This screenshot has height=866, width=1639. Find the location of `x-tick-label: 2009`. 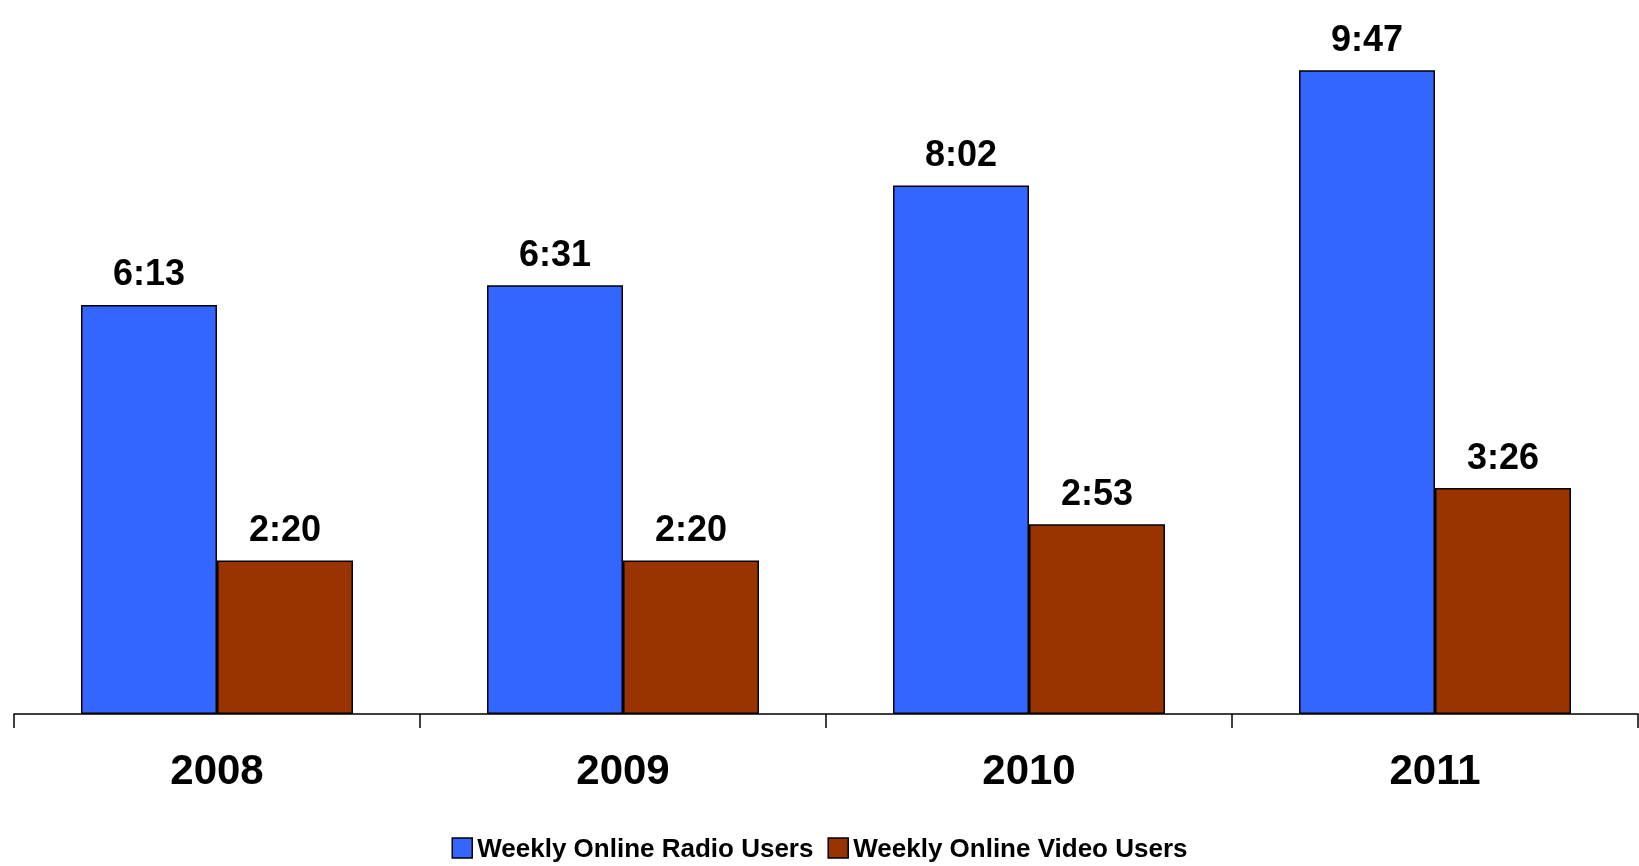

x-tick-label: 2009 is located at coordinates (623, 769).